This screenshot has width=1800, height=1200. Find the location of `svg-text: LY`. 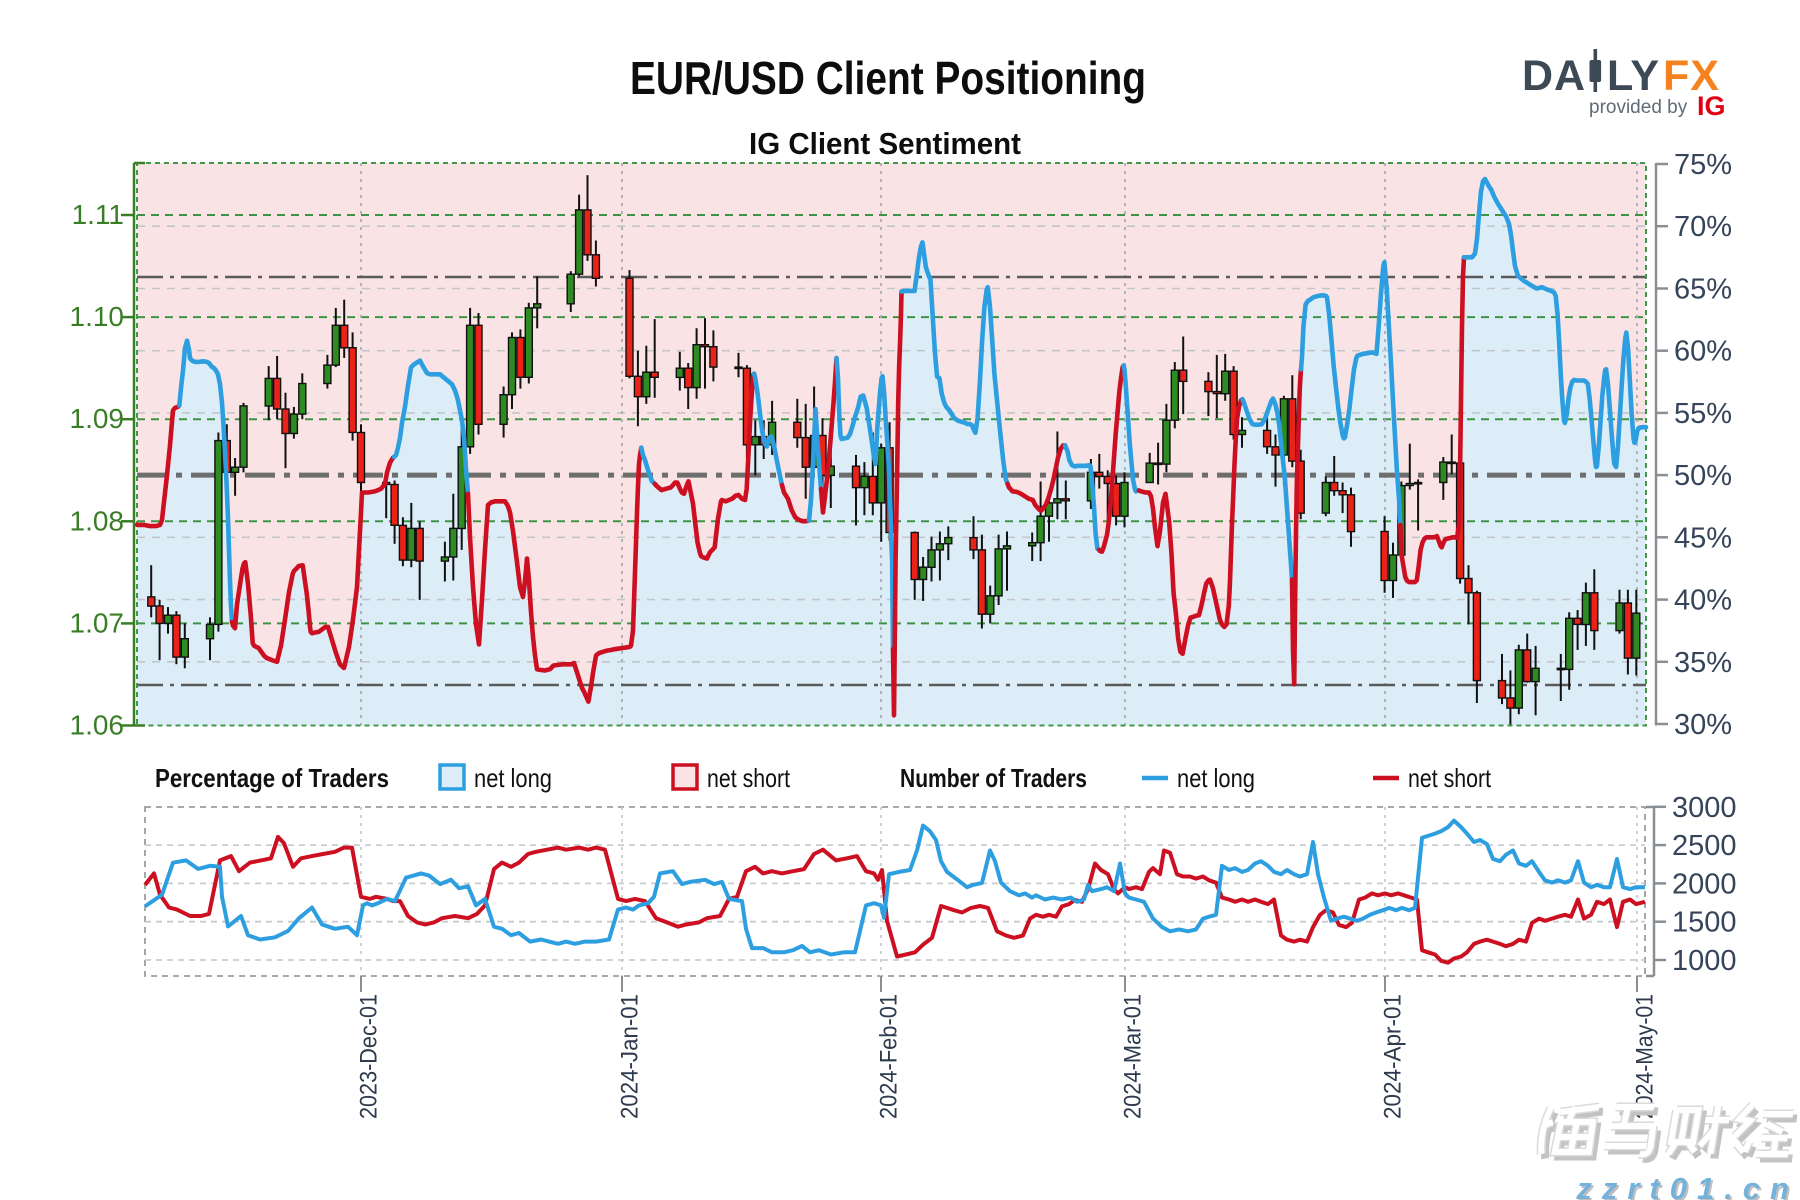

svg-text: LY is located at coordinates (1633, 76).